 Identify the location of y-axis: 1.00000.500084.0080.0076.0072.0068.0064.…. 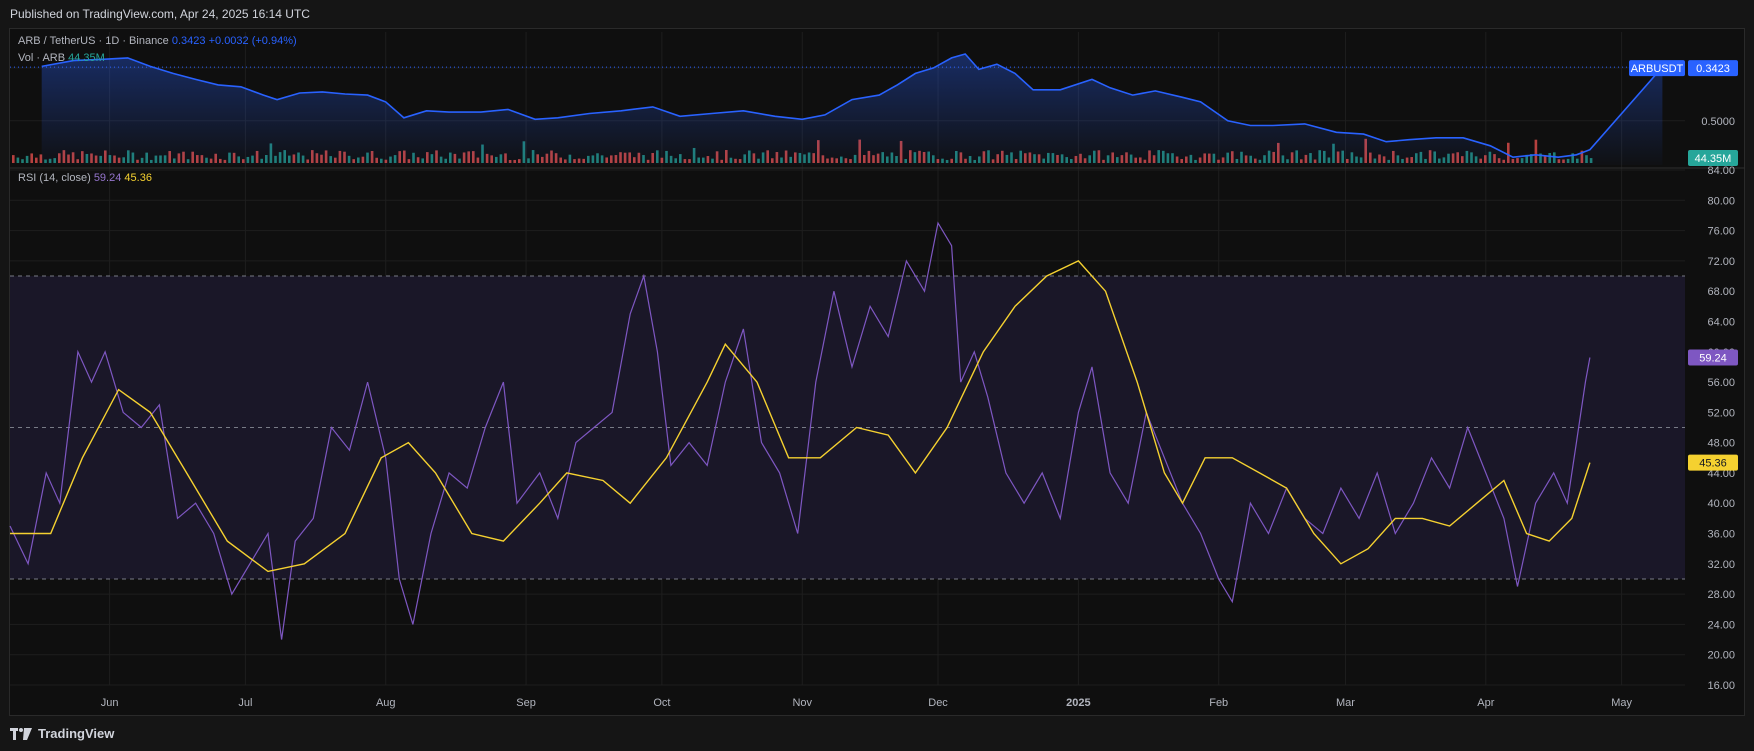
(1718, 377).